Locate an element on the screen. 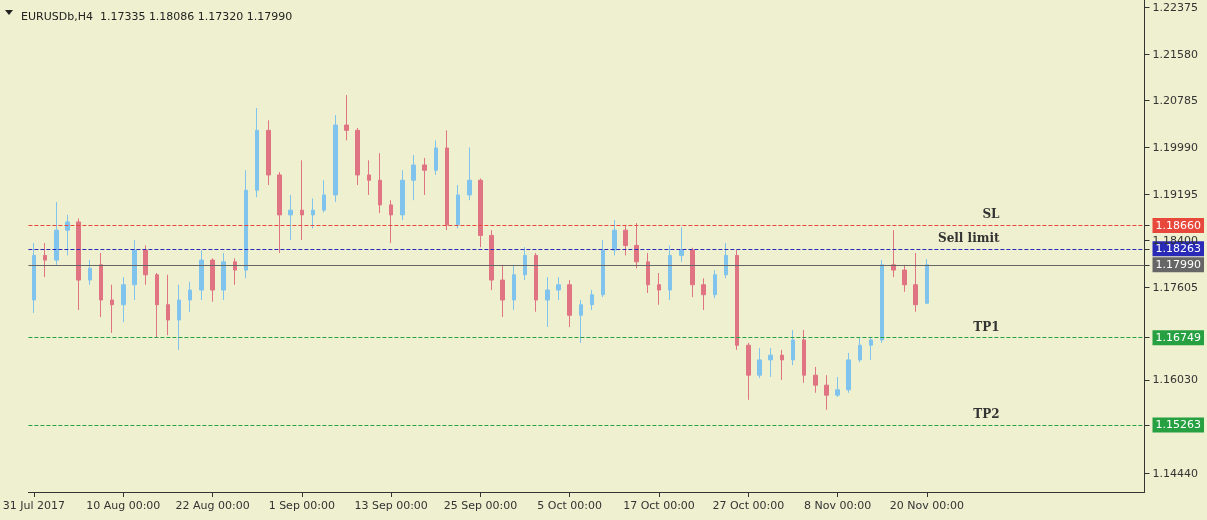  x-tick-label: 22 Aug 00:00 is located at coordinates (212, 505).